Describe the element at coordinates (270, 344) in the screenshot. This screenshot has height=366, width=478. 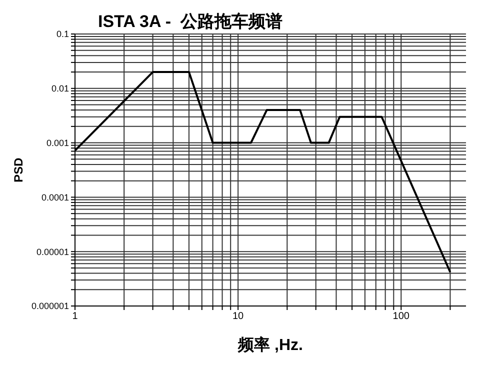
I see `x-axis-title: 频率 ,Hz.` at that location.